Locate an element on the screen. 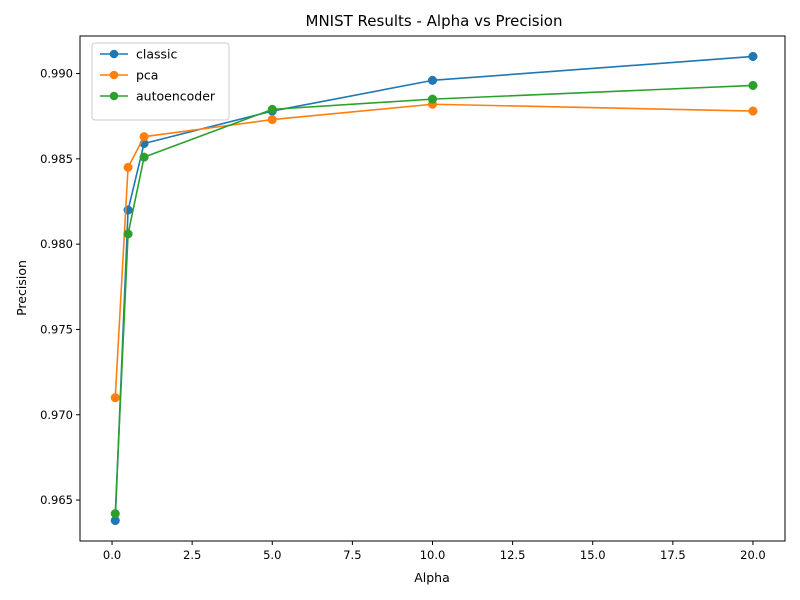 The image size is (800, 600). x-axis-label: Alpha is located at coordinates (432, 577).